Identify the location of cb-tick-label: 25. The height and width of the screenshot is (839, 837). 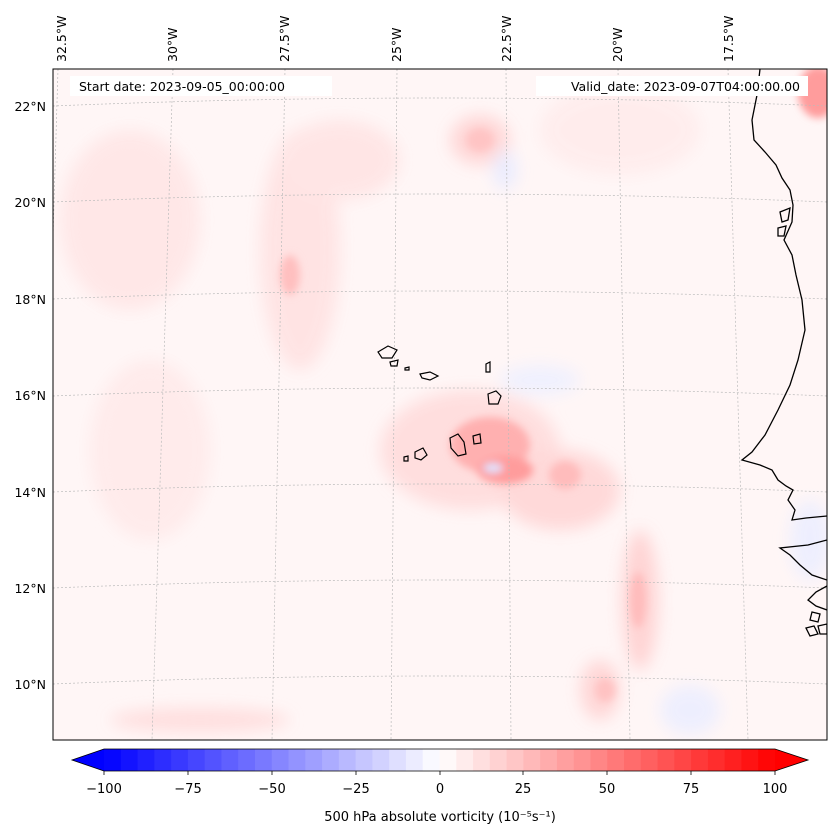
(523, 789).